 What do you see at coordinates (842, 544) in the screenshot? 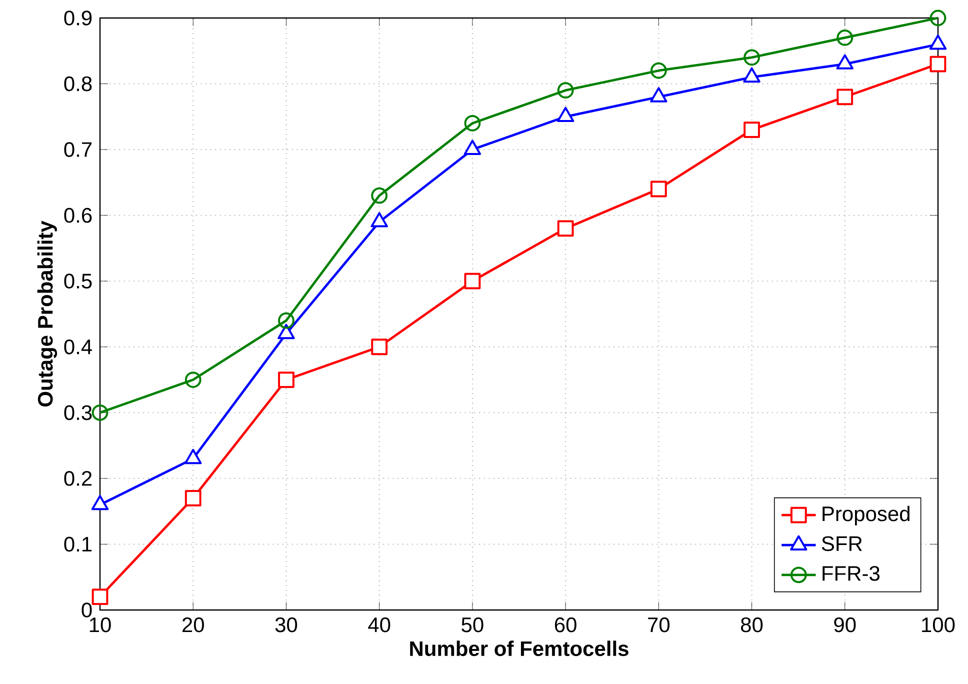
I see `legend-label: SFR` at bounding box center [842, 544].